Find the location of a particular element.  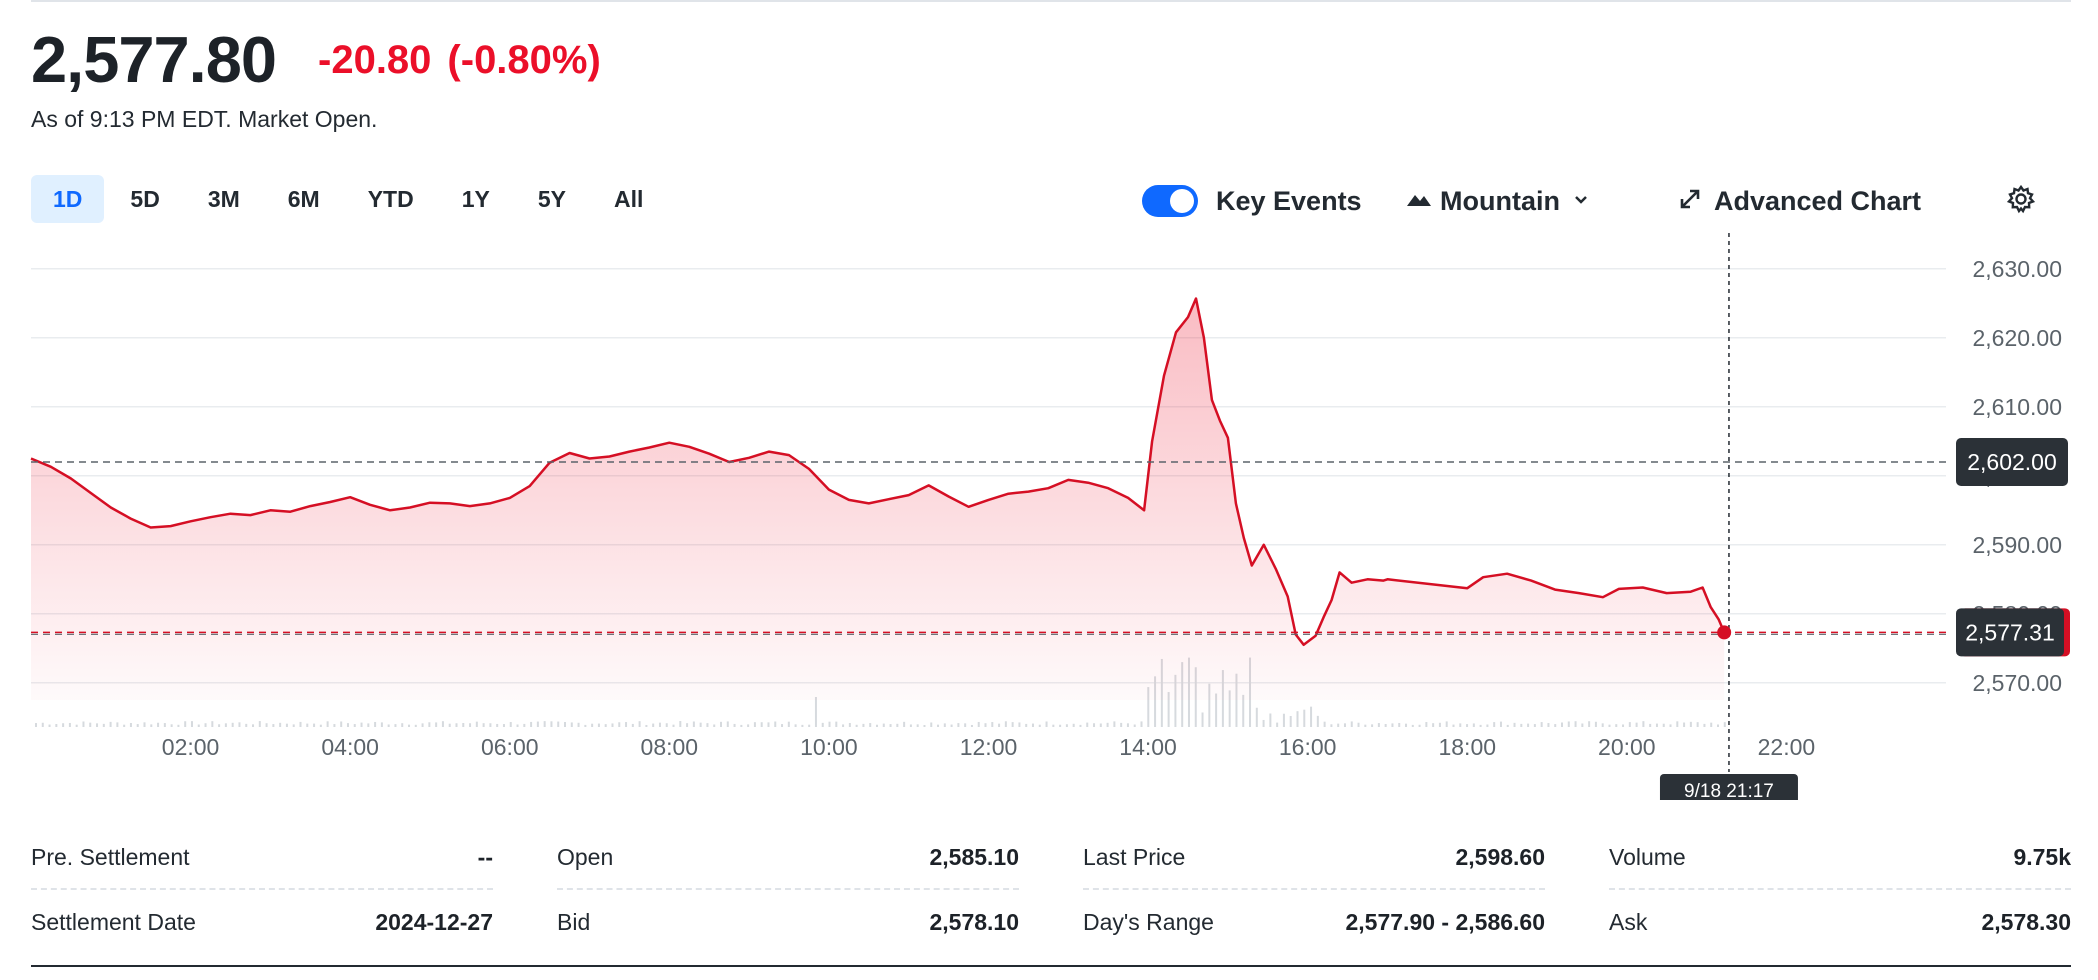

x-tick-label: 02:00 is located at coordinates (191, 747).